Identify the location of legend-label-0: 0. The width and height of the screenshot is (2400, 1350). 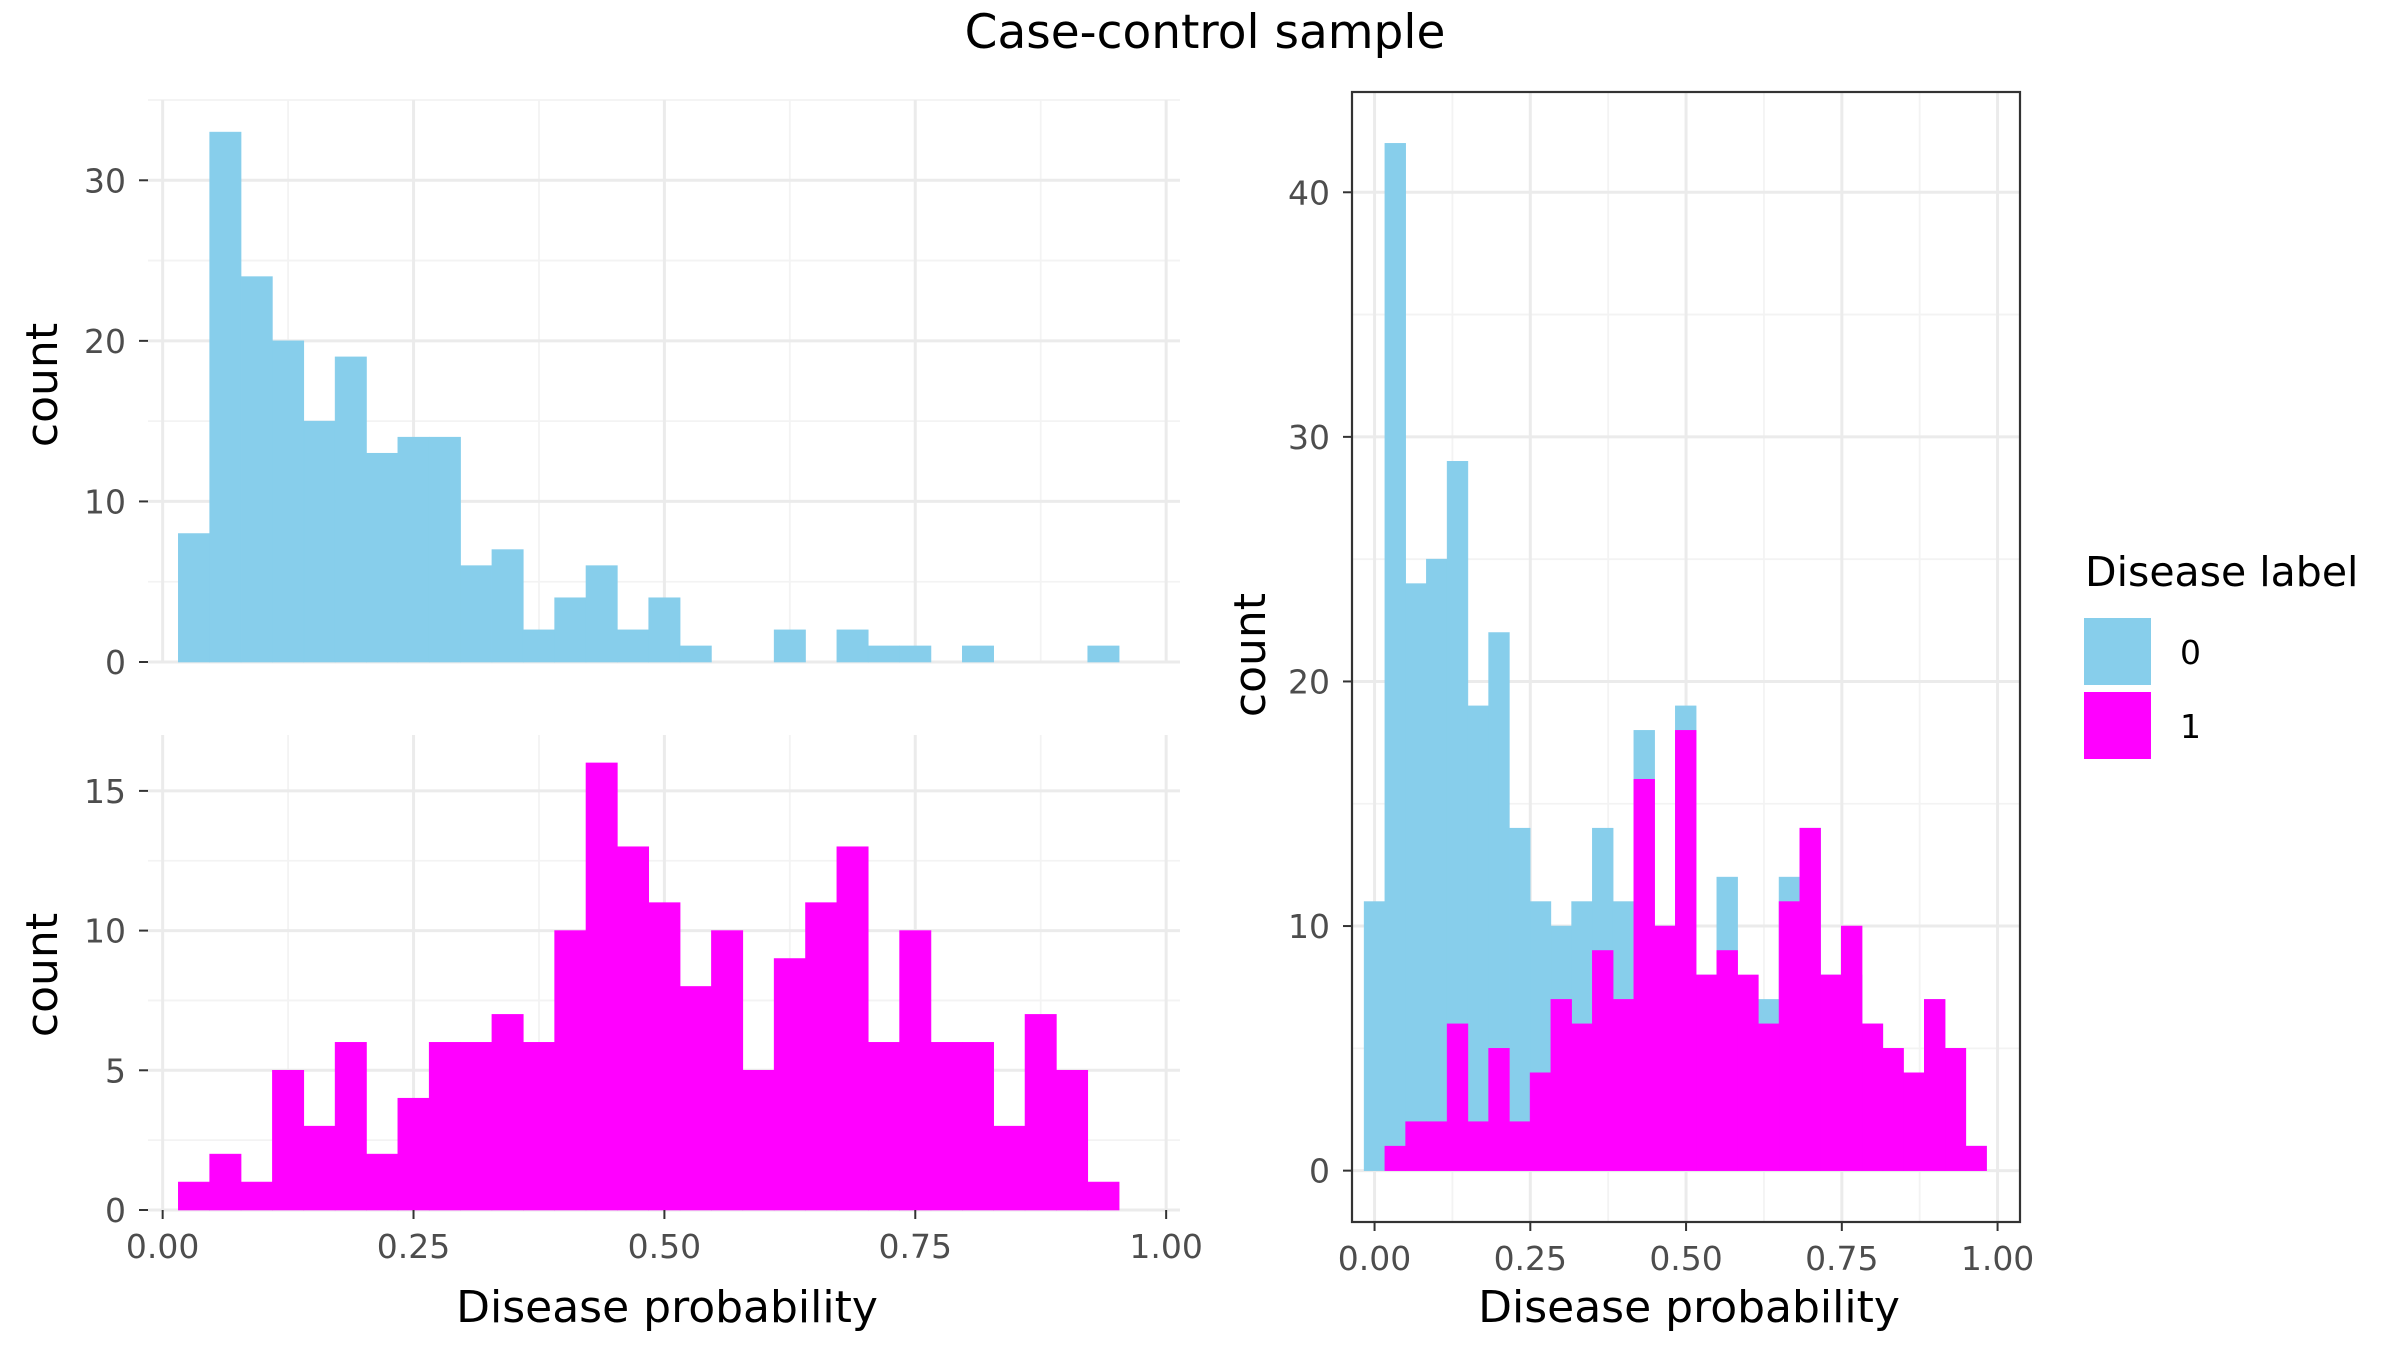
(2190, 652).